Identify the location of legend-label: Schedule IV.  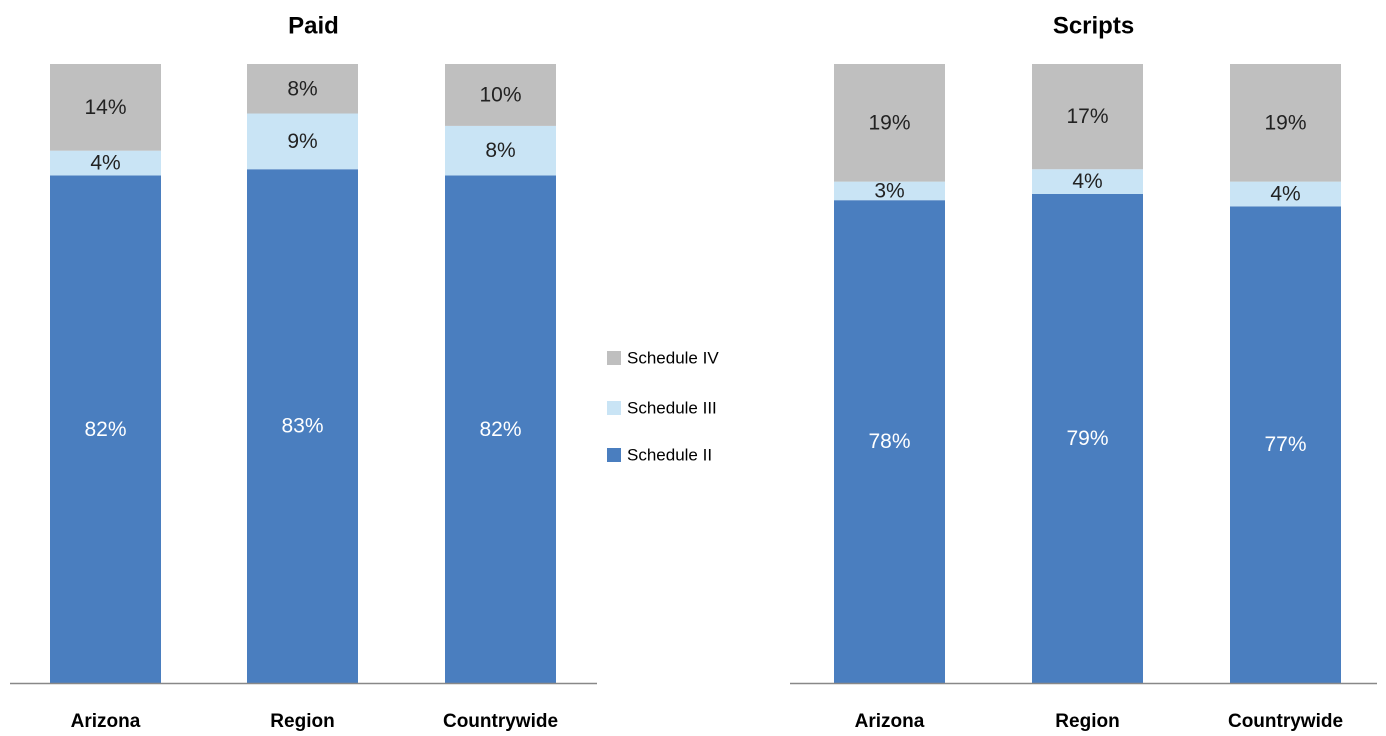
(673, 357).